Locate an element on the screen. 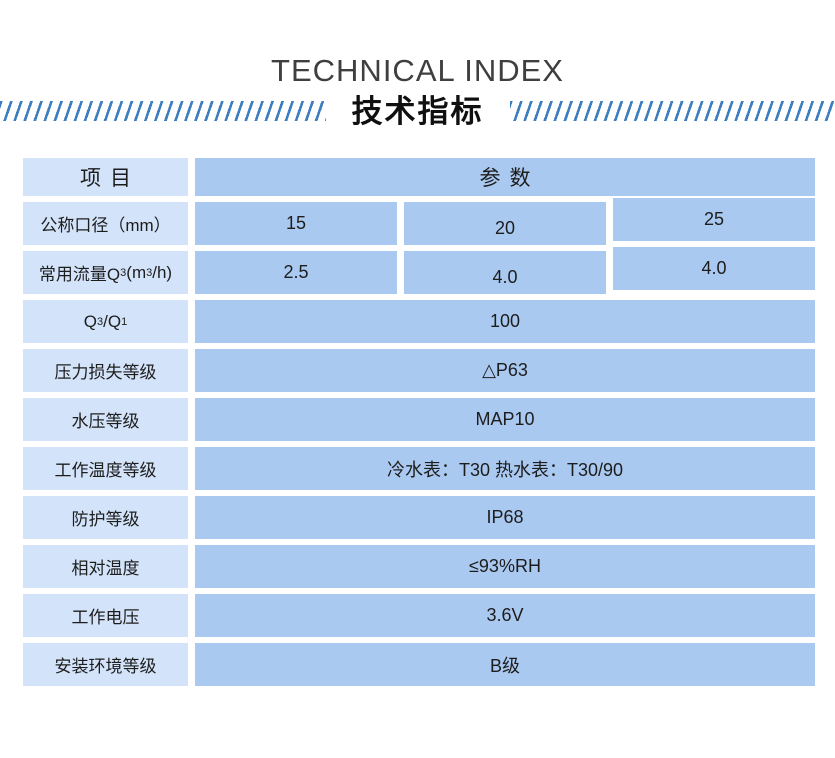 The height and width of the screenshot is (758, 835). row-label-text: /Q is located at coordinates (112, 321).